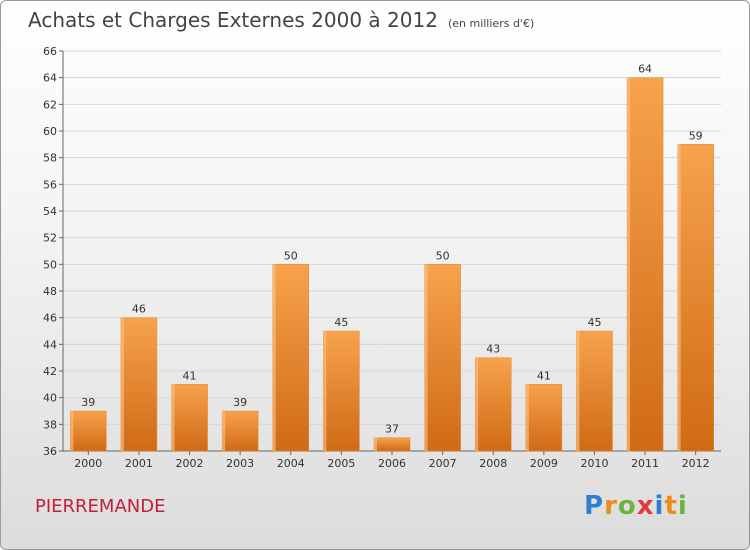  I want to click on y-tick-label: 42, so click(50, 371).